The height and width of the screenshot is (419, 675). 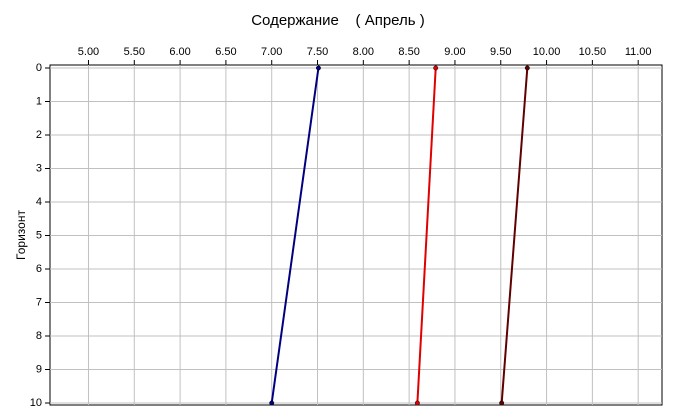 I want to click on x-tick-label: 9.00, so click(x=454, y=52).